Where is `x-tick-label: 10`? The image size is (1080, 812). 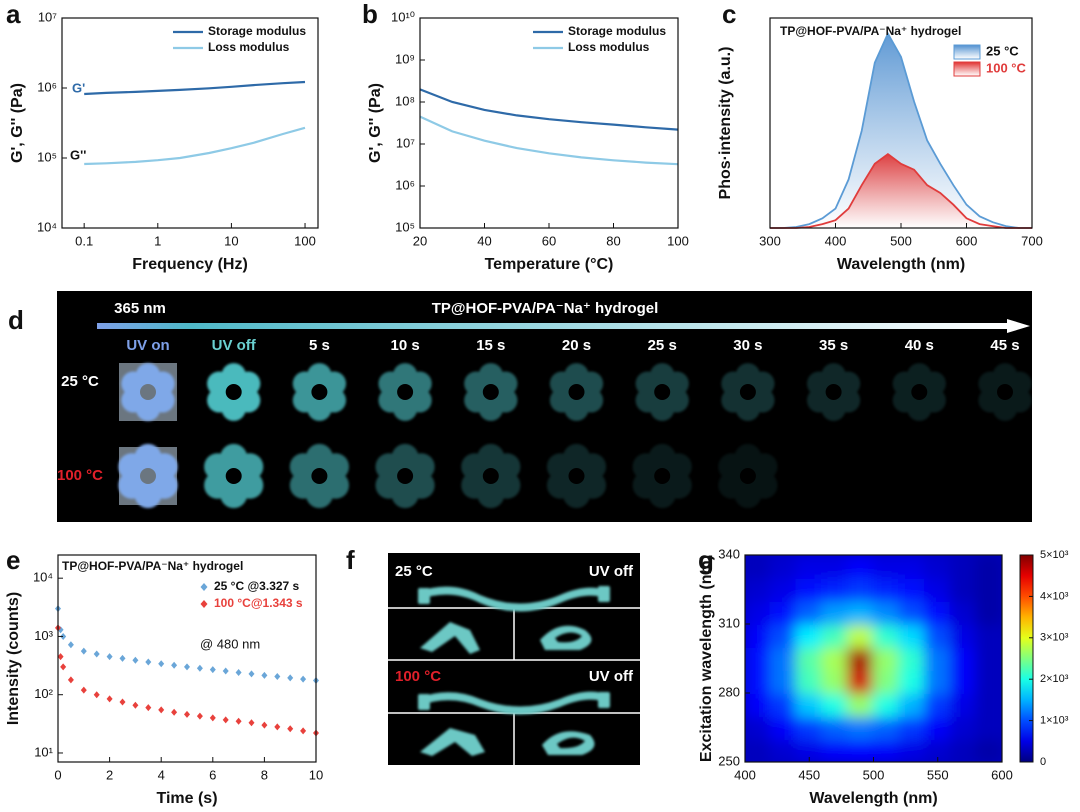
x-tick-label: 10 is located at coordinates (231, 240).